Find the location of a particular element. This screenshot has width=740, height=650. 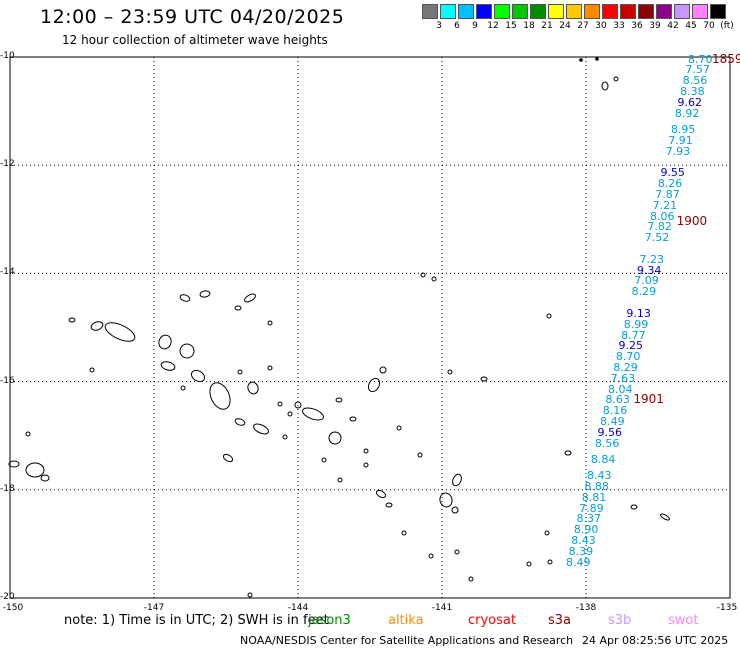

swh-value-label: 8.95 is located at coordinates (683, 129).